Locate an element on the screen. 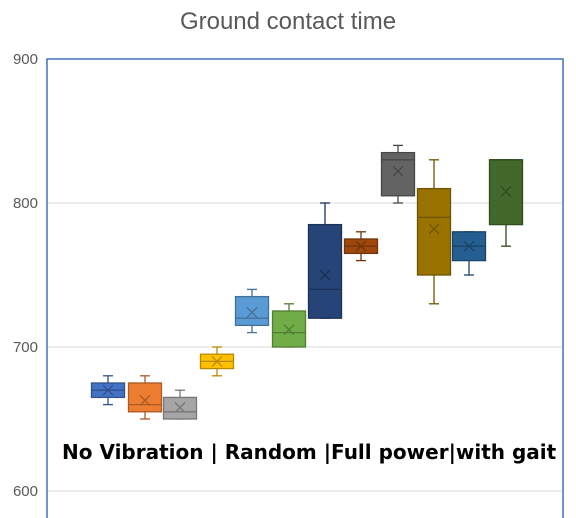 This screenshot has height=518, width=576. y-tick-label-700: 700 is located at coordinates (25, 347).